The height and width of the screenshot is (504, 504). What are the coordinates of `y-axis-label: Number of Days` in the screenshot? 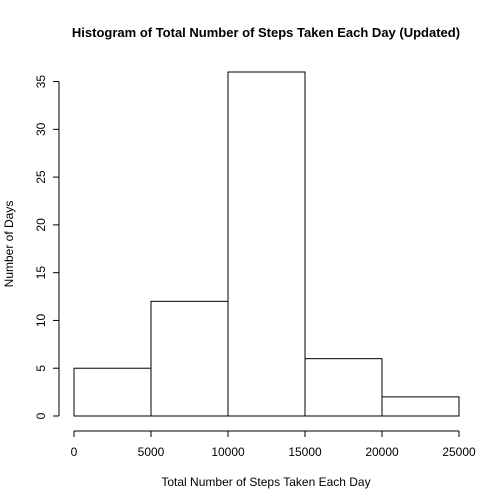 It's located at (9, 244).